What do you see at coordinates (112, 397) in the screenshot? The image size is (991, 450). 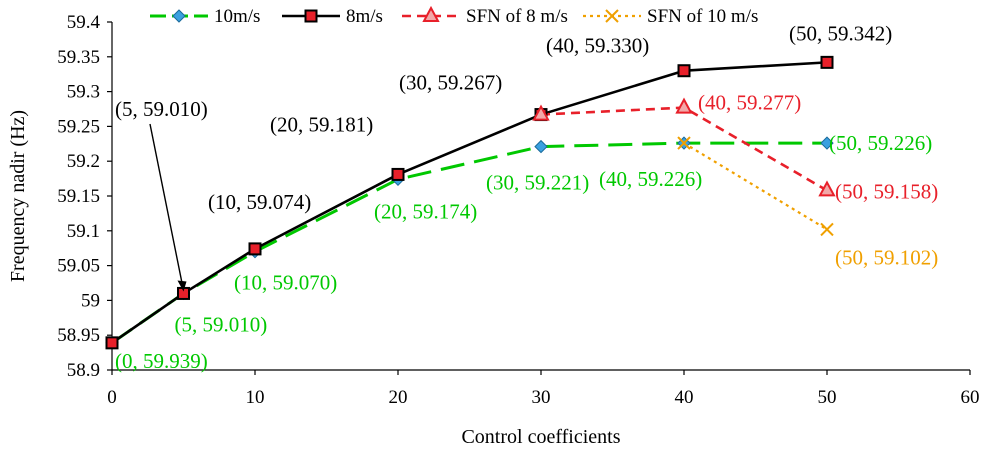 I see `x-tick-label: 0` at bounding box center [112, 397].